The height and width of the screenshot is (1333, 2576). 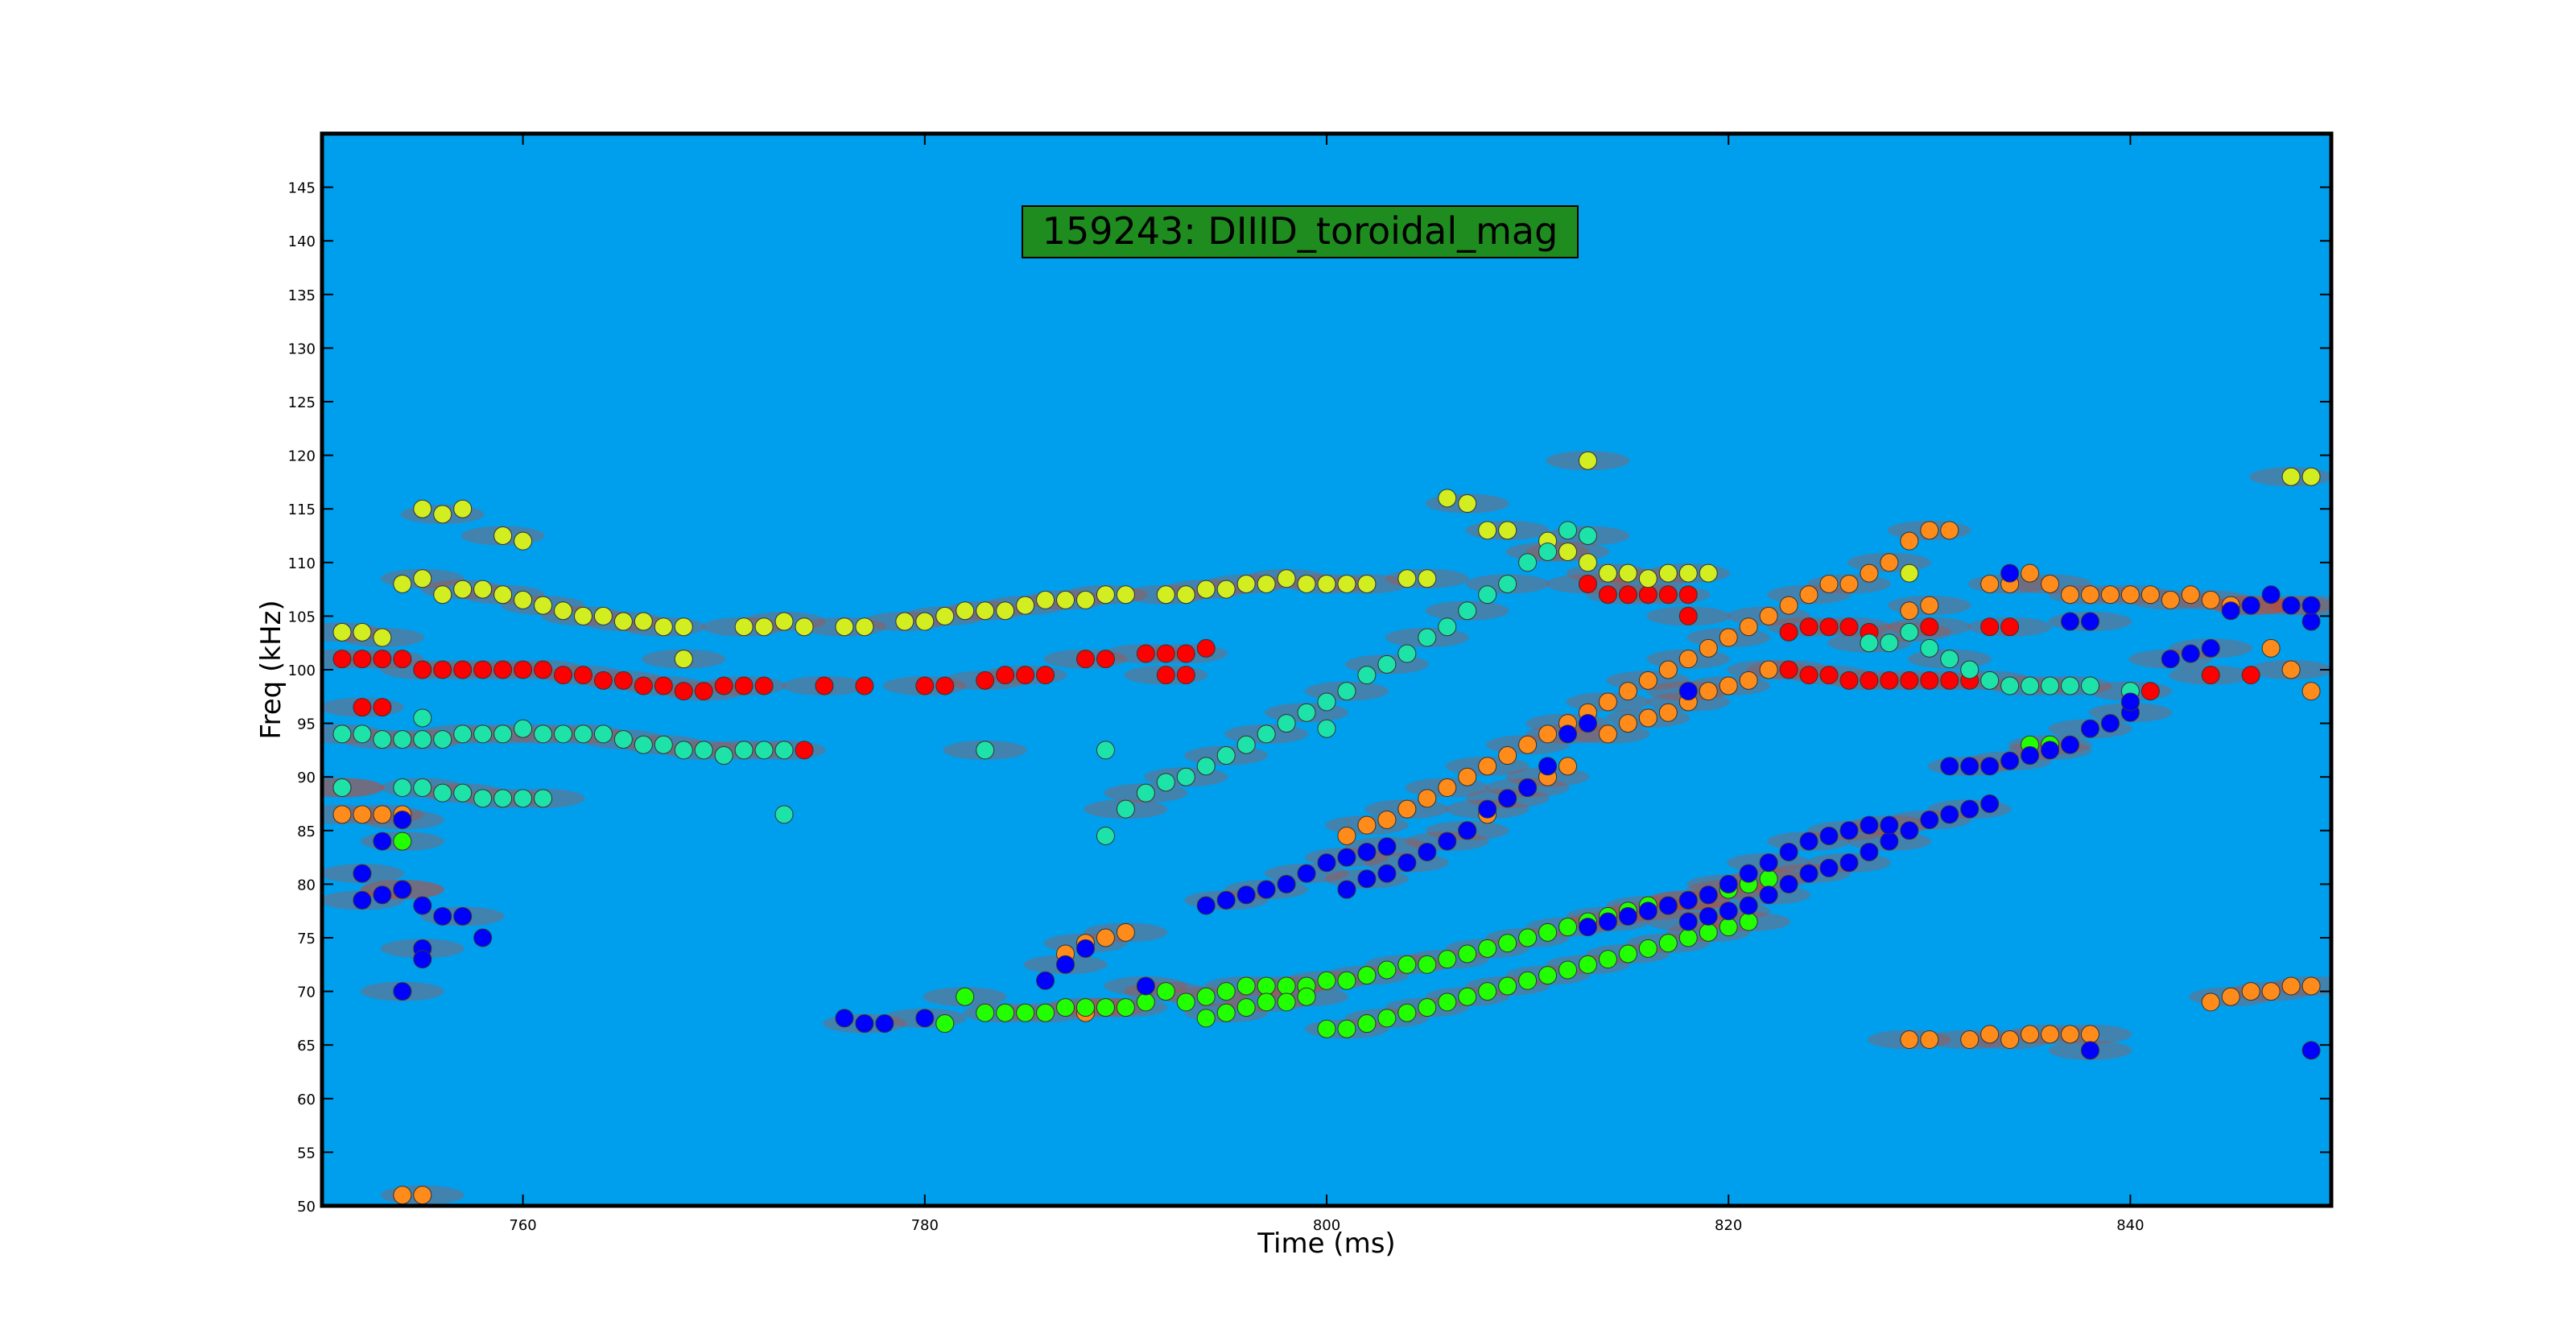 I want to click on x-tick-label: 780, so click(x=925, y=1225).